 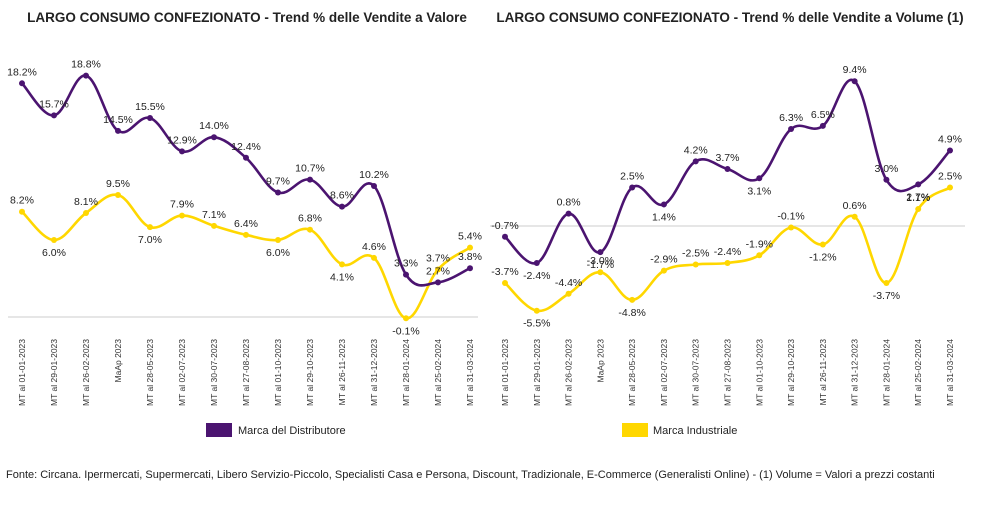 I want to click on data-label-industriale: 4.1%, so click(x=342, y=277).